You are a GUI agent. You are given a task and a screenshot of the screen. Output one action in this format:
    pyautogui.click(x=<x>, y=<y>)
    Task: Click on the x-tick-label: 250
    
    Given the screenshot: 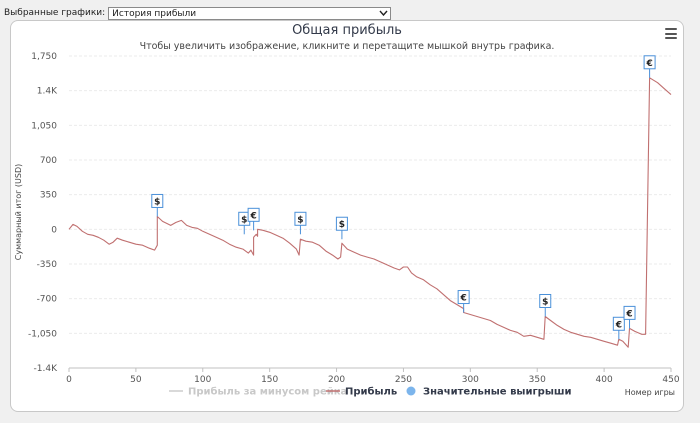 What is the action you would take?
    pyautogui.click(x=403, y=380)
    